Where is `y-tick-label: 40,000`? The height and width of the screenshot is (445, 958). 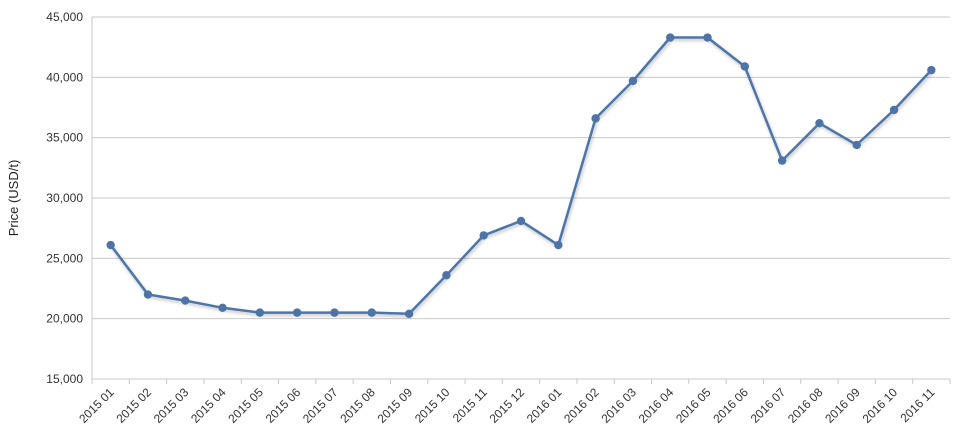
y-tick-label: 40,000 is located at coordinates (64, 77).